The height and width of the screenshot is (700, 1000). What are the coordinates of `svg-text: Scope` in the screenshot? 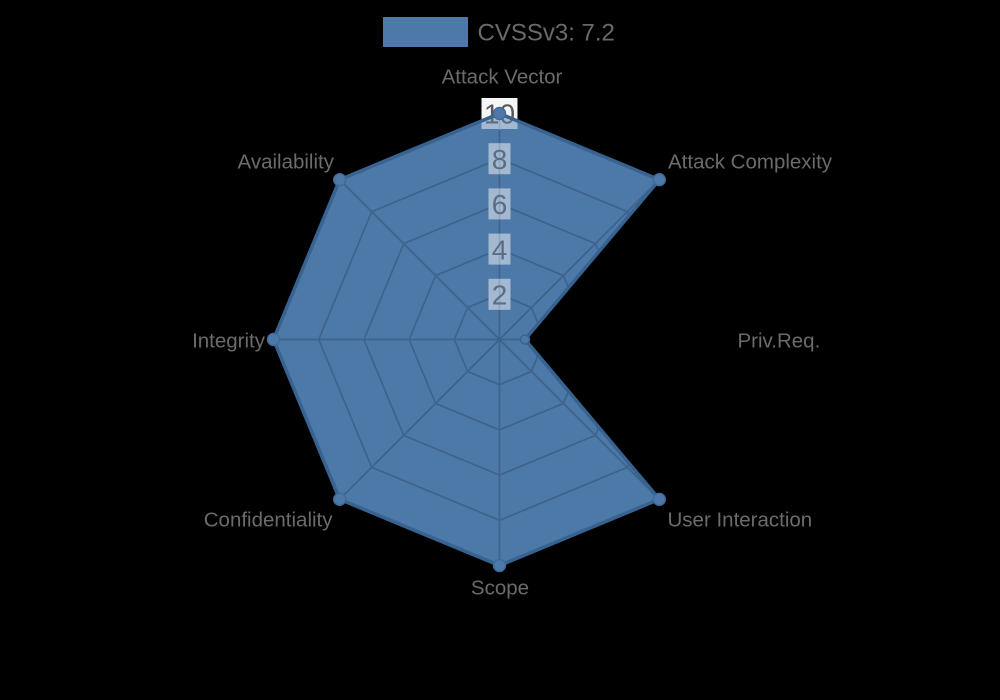 It's located at (500, 587).